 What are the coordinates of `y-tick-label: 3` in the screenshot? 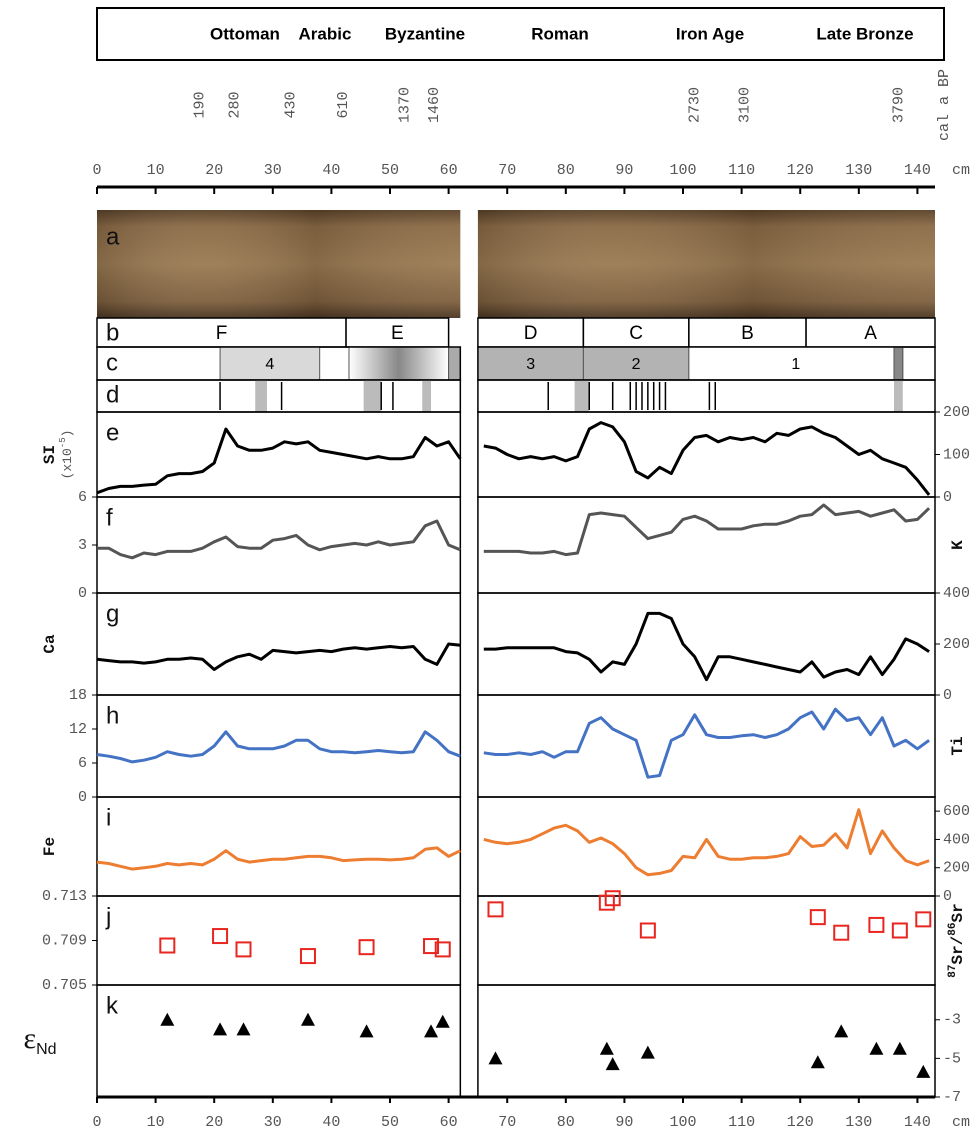 It's located at (82, 545).